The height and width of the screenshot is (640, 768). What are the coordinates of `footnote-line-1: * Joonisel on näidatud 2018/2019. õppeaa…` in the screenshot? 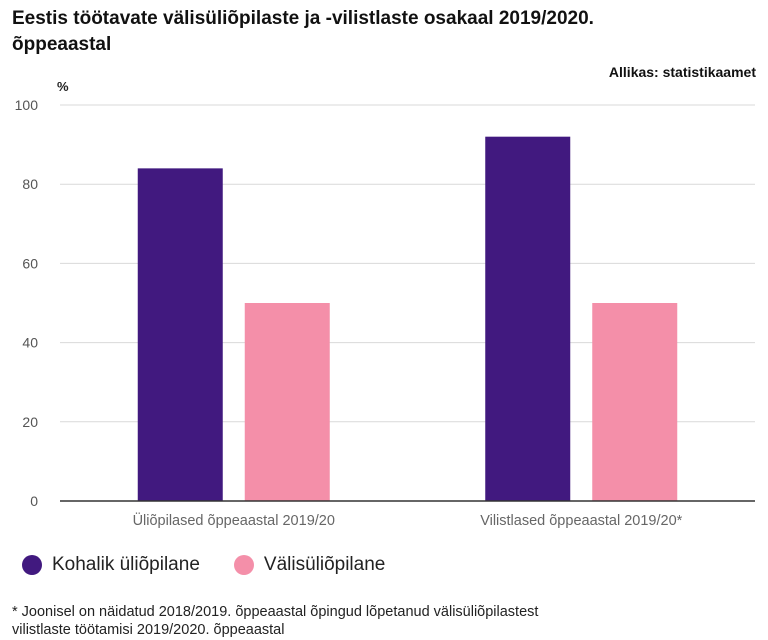 It's located at (275, 612).